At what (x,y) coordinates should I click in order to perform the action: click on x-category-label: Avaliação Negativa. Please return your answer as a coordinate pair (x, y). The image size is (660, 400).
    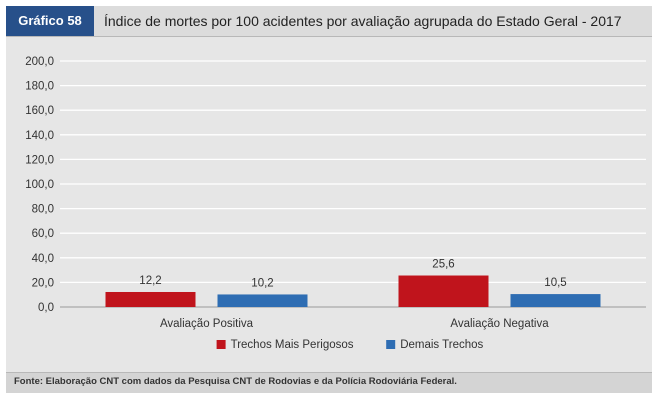
    Looking at the image, I should click on (499, 324).